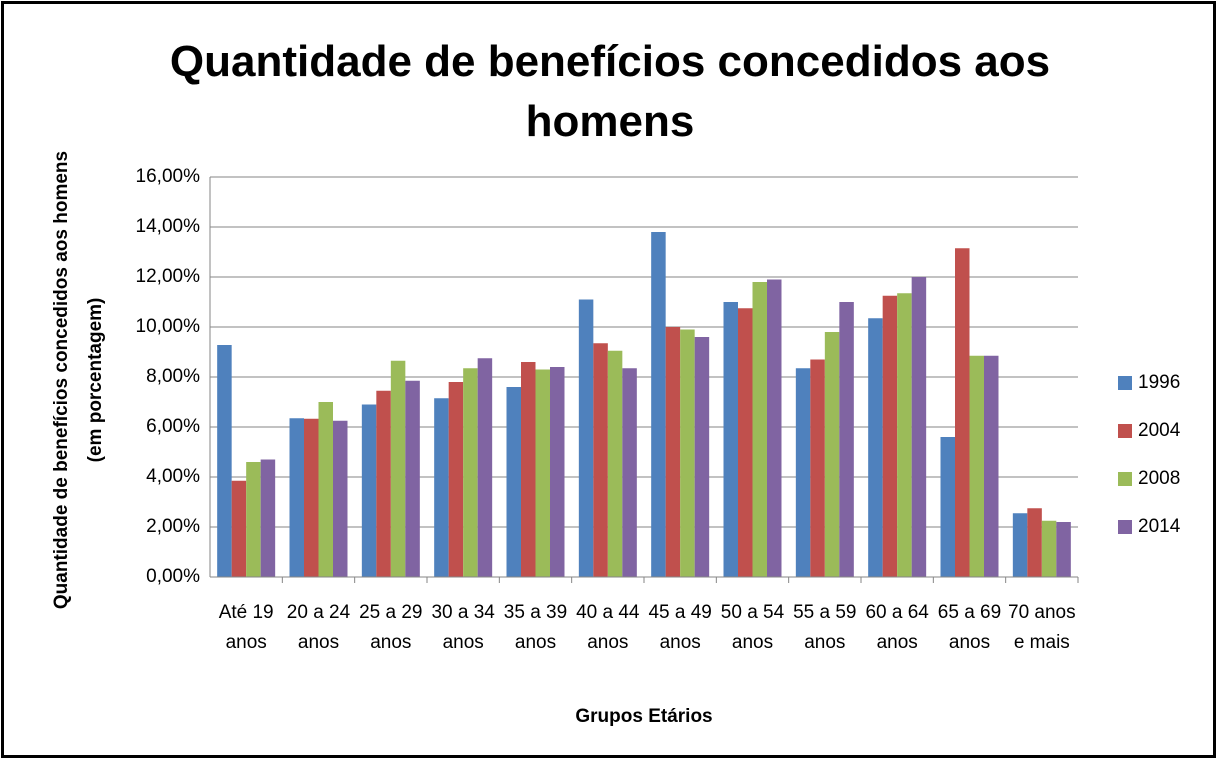 The image size is (1223, 761). What do you see at coordinates (173, 426) in the screenshot?
I see `y-tick-label: 6,00%` at bounding box center [173, 426].